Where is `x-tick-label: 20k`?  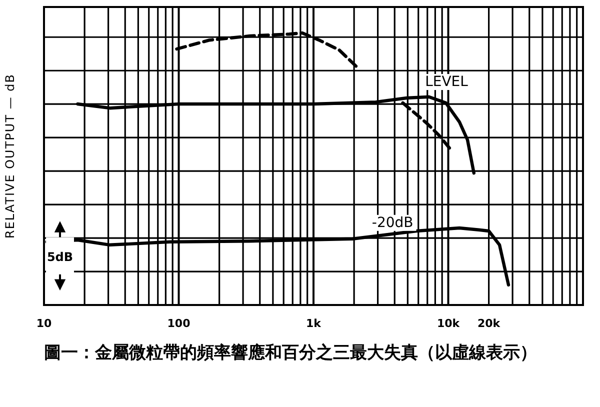
x-tick-label: 20k is located at coordinates (489, 323).